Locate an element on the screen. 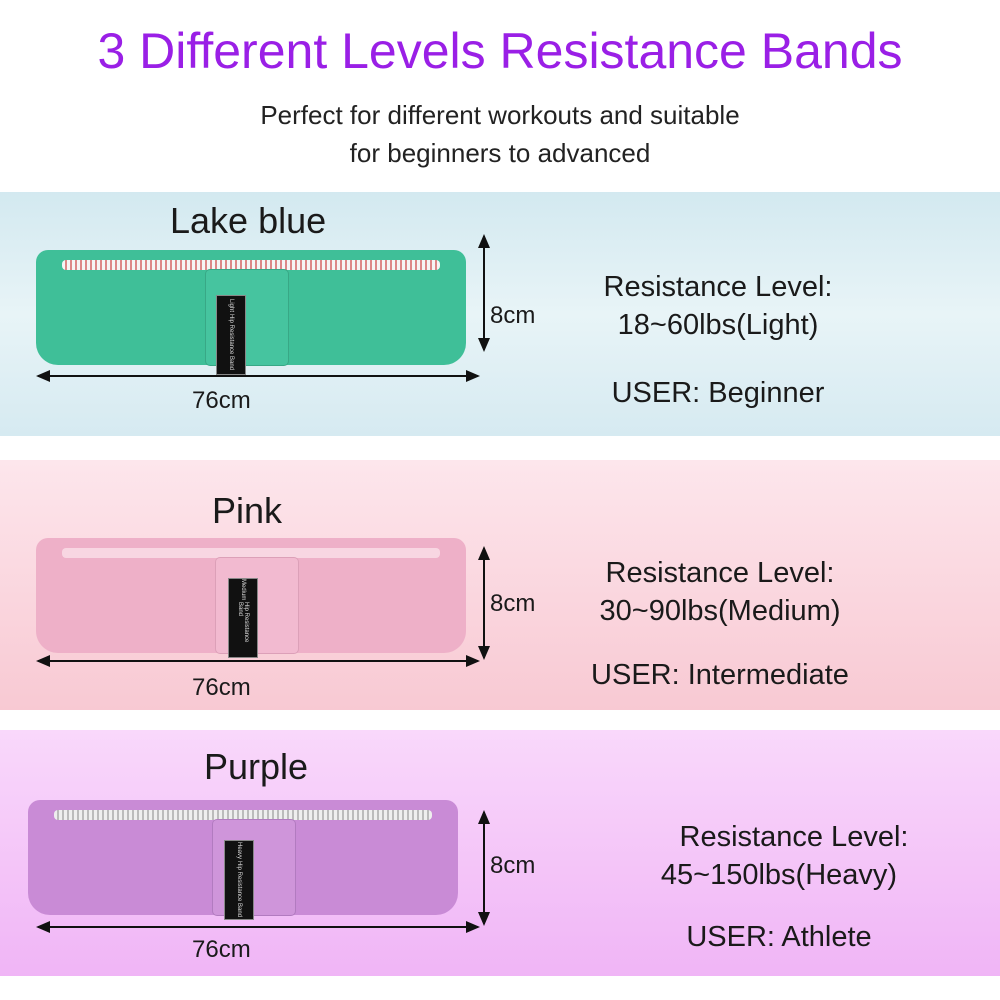 This screenshot has width=1000, height=1000. band-image: Medium Hip Resistance Band is located at coordinates (251, 598).